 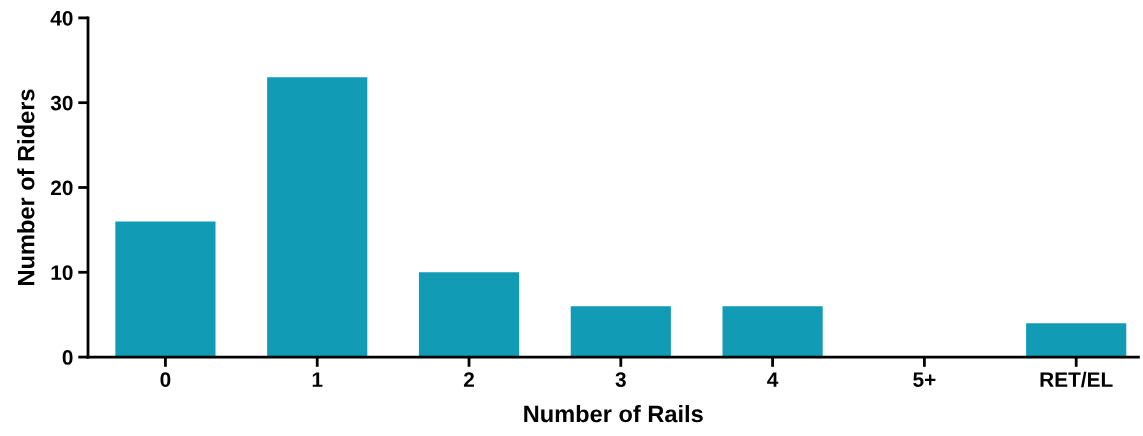 What do you see at coordinates (165, 379) in the screenshot?
I see `x-tick-label: 0` at bounding box center [165, 379].